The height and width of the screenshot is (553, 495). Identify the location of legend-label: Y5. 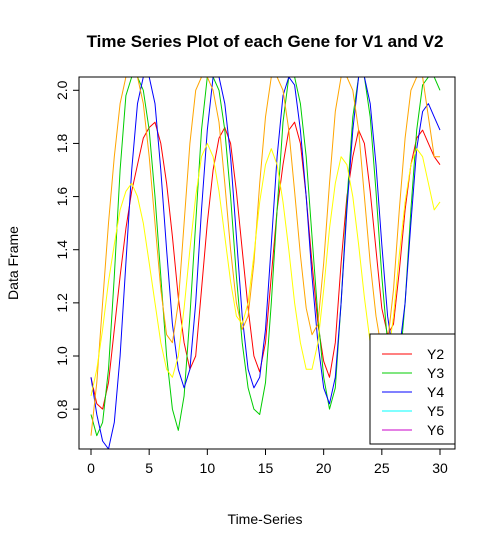
(435, 411).